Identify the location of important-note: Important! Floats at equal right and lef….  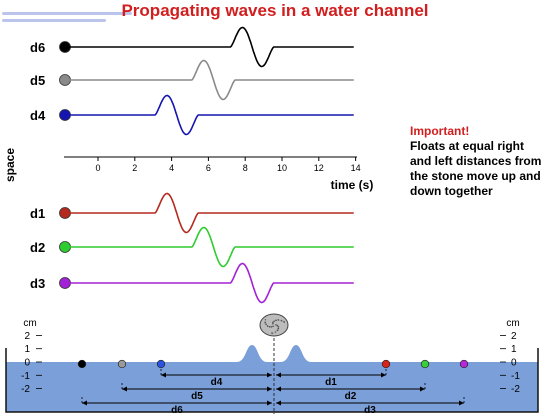
(479, 161).